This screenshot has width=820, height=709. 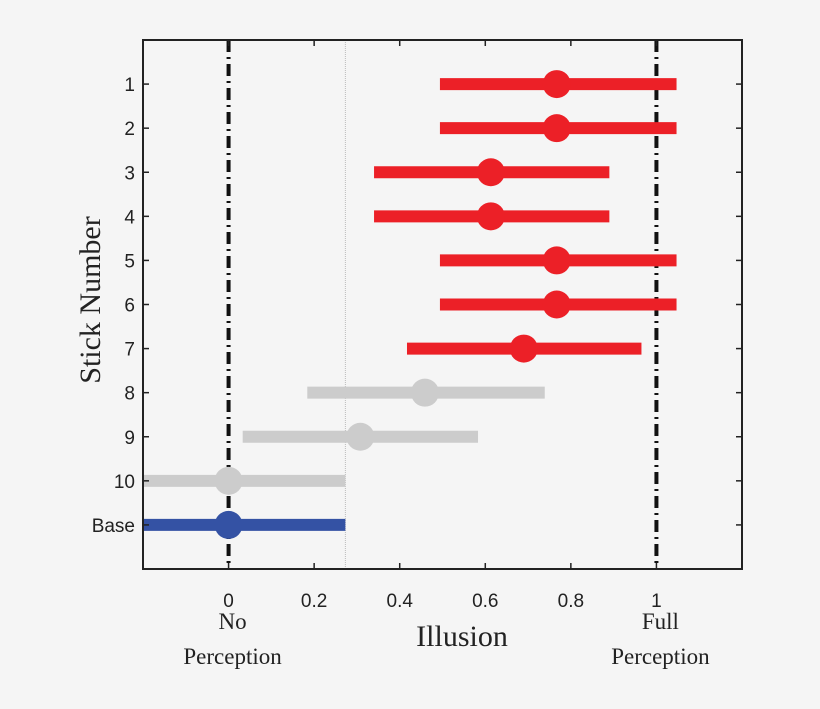 I want to click on x-tick-label: 0.4, so click(x=400, y=601).